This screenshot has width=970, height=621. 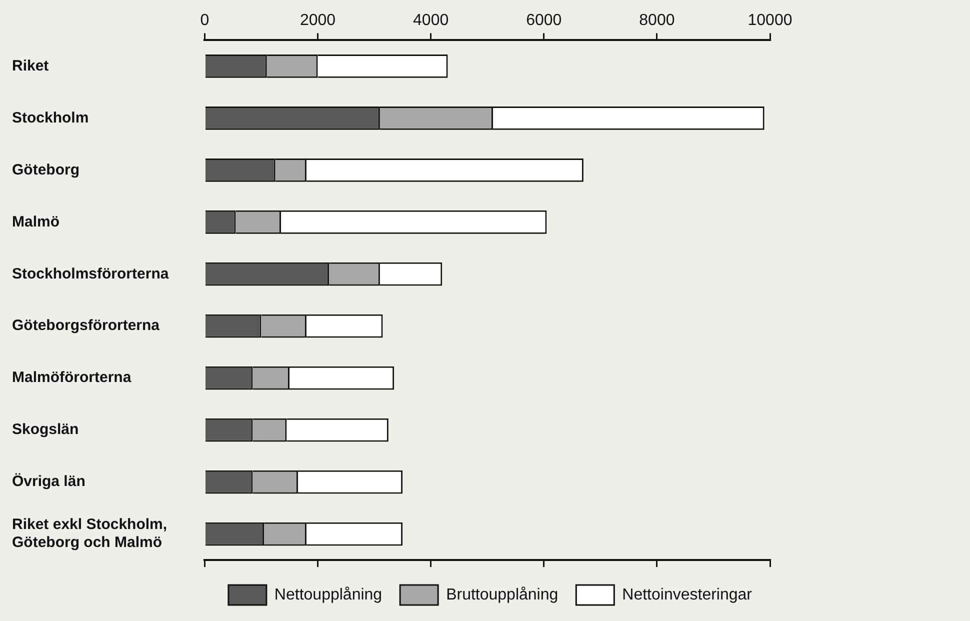 I want to click on x-tick-label: 0, so click(x=205, y=21).